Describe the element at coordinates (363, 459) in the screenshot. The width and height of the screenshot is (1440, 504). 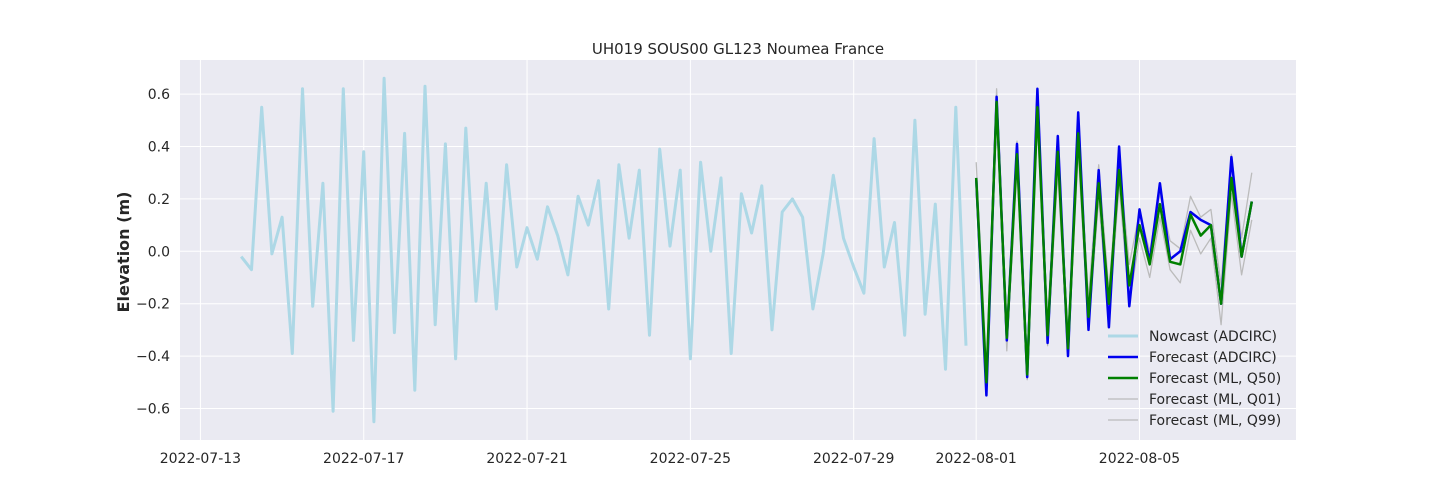
I see `x-tick-label: 2022-07-17` at that location.